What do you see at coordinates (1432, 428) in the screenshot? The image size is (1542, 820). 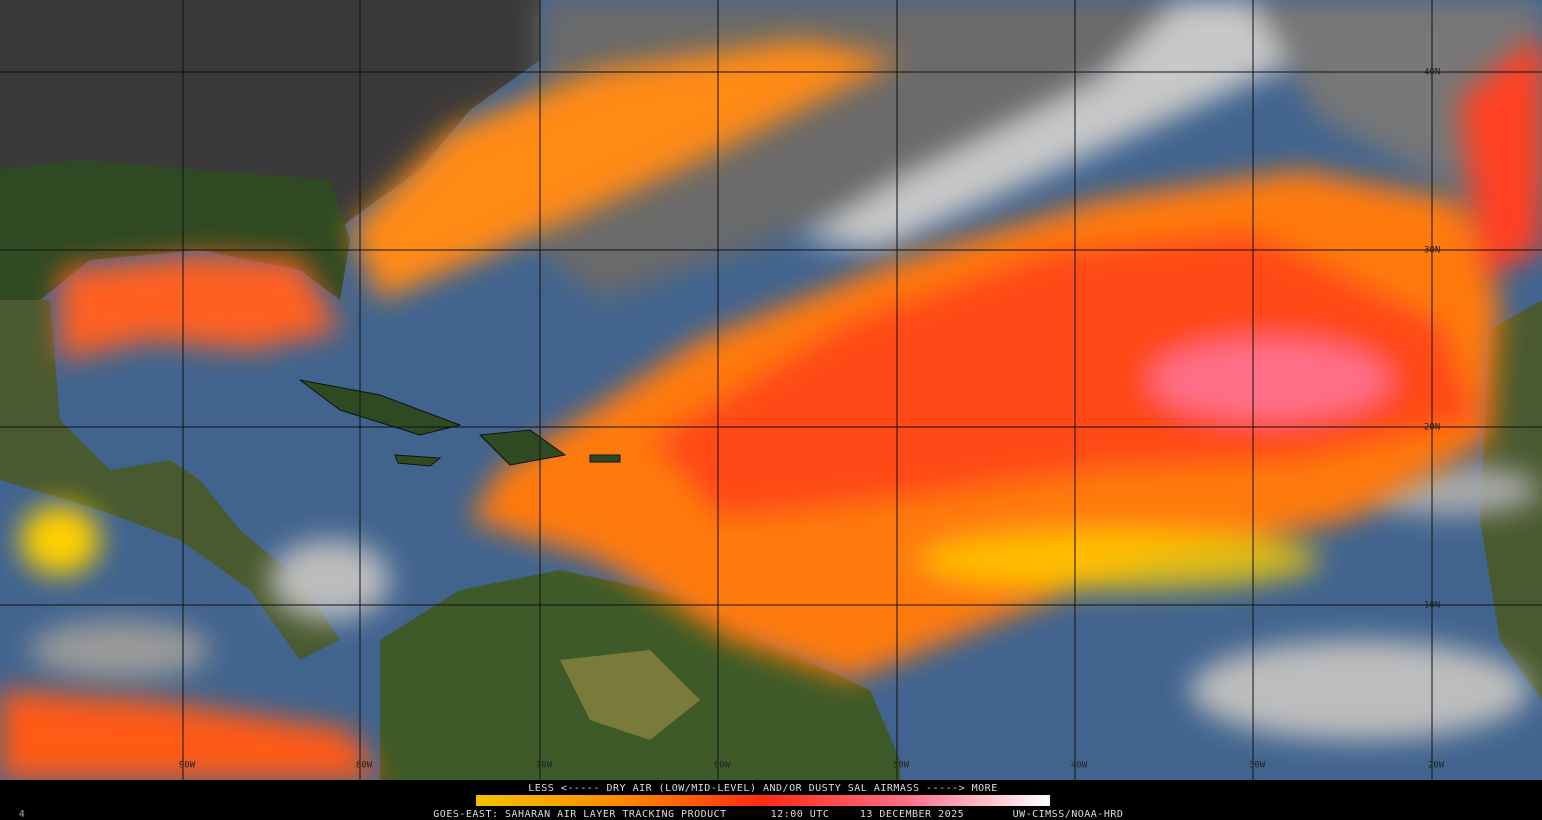 I see `latitude-label: 20N` at bounding box center [1432, 428].